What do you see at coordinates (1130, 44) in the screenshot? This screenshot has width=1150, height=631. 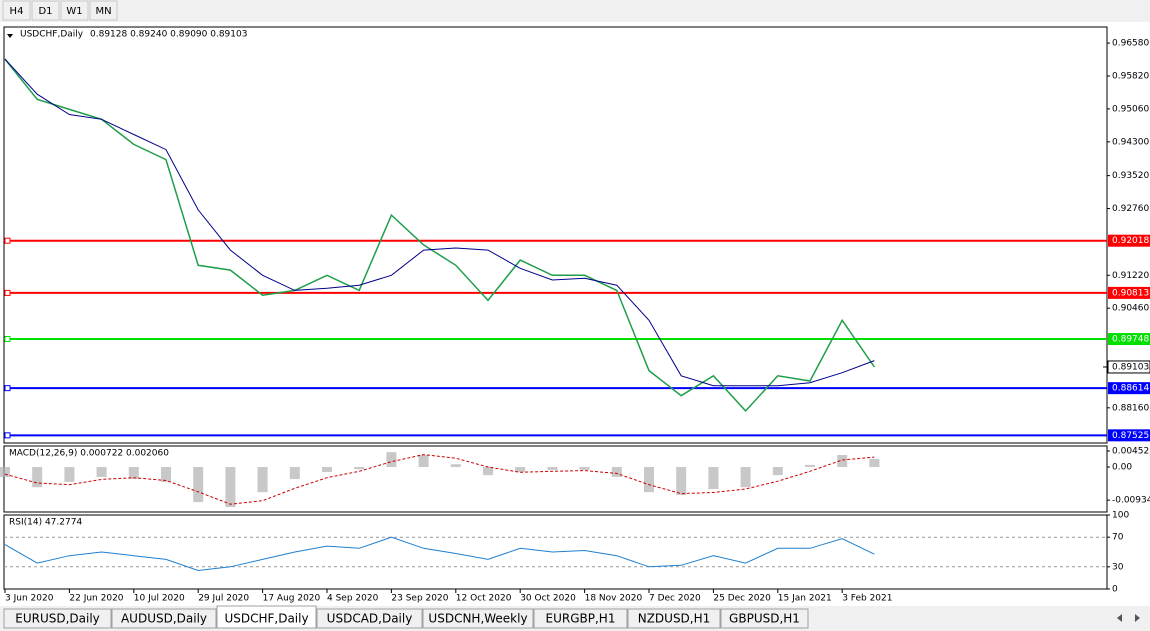 I see `y-tick-label: 0.96580` at bounding box center [1130, 44].